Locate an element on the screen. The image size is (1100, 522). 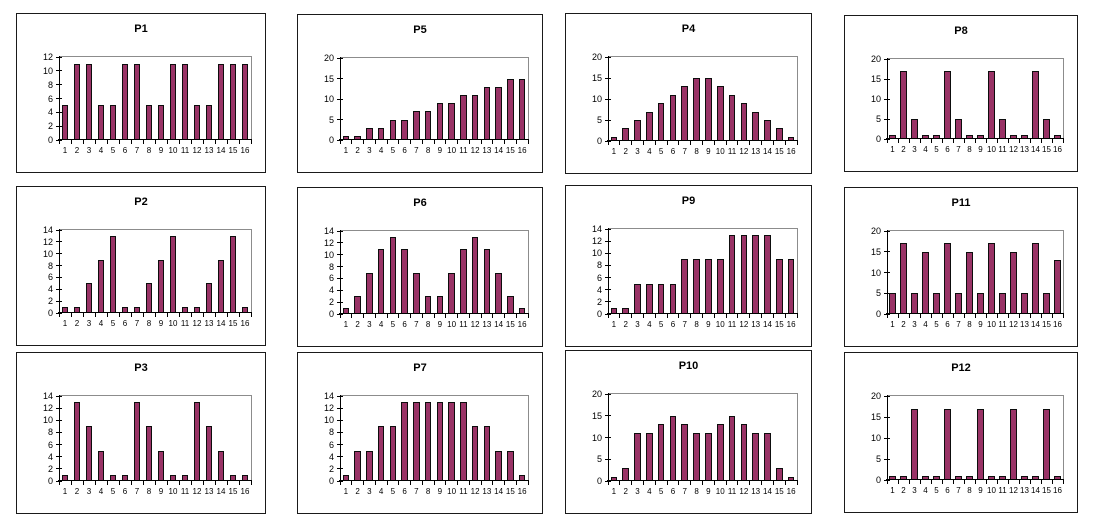
plot-area: 0 2 4 6 8 10 12 1 2 3 4 5 6 7 8 9 10 11 12 13 14 15 16 is located at coordinates (147, 103).